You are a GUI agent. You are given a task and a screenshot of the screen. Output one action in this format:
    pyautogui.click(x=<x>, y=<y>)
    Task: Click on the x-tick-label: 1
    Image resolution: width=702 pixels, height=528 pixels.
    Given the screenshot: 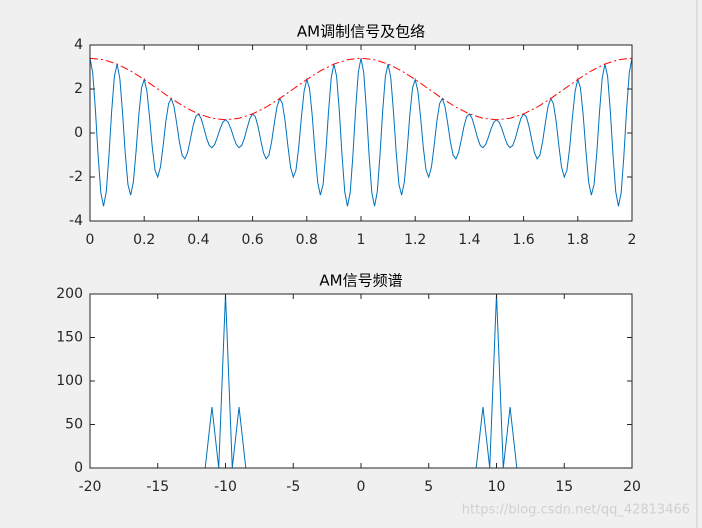 What is the action you would take?
    pyautogui.click(x=361, y=240)
    